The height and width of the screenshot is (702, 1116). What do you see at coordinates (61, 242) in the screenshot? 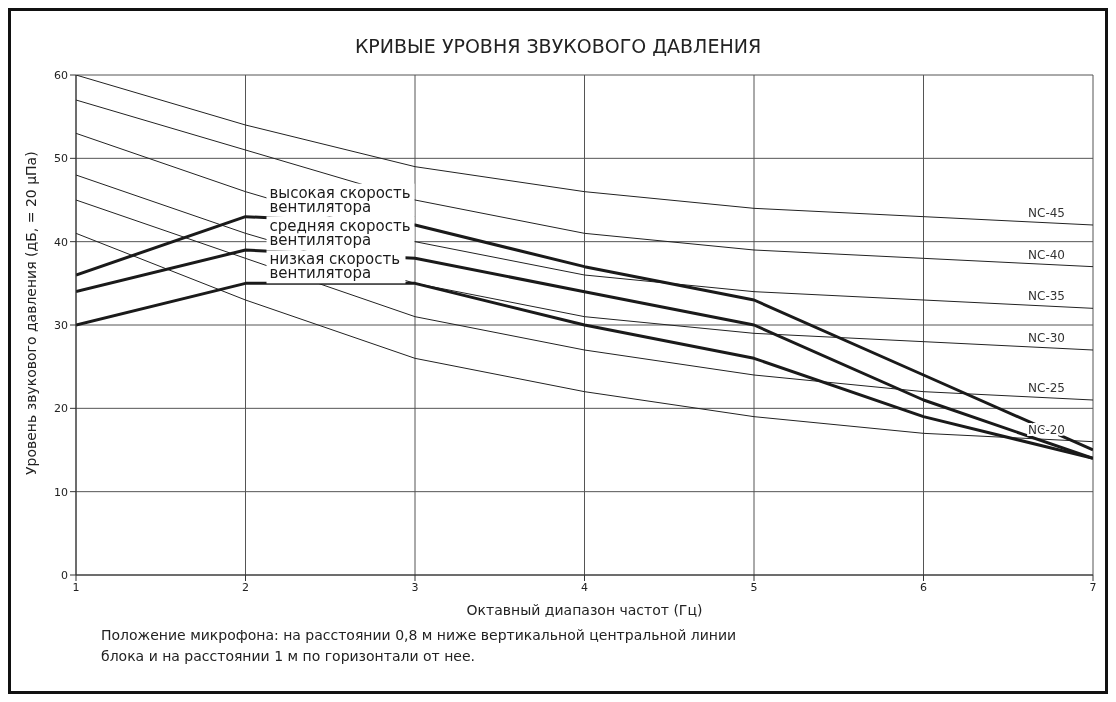
I see `y-tick-label: 40` at bounding box center [61, 242].